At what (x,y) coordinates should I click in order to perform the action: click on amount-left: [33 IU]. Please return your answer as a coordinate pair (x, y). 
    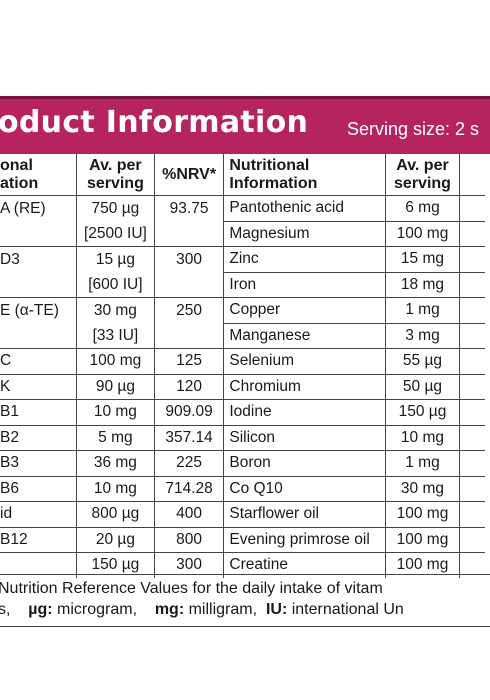
    Looking at the image, I should click on (115, 336).